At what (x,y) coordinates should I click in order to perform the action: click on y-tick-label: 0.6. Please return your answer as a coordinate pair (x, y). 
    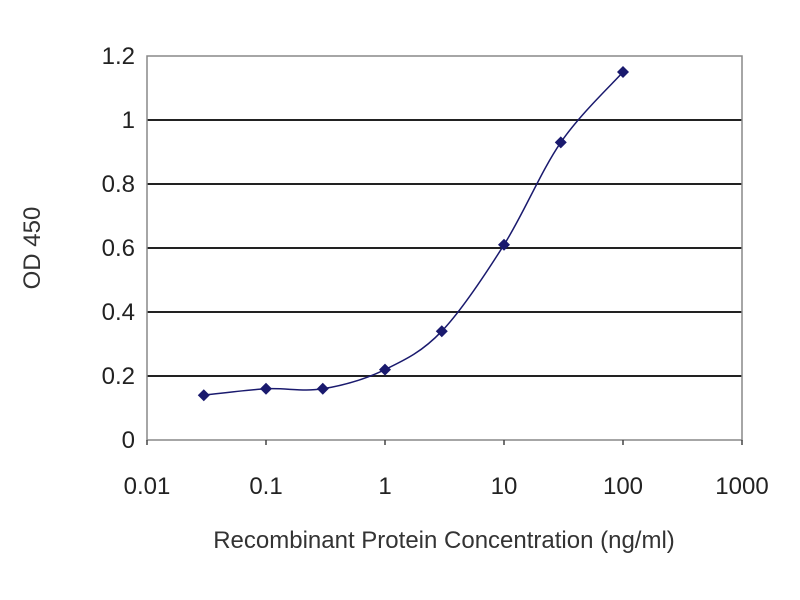
    Looking at the image, I should click on (118, 248).